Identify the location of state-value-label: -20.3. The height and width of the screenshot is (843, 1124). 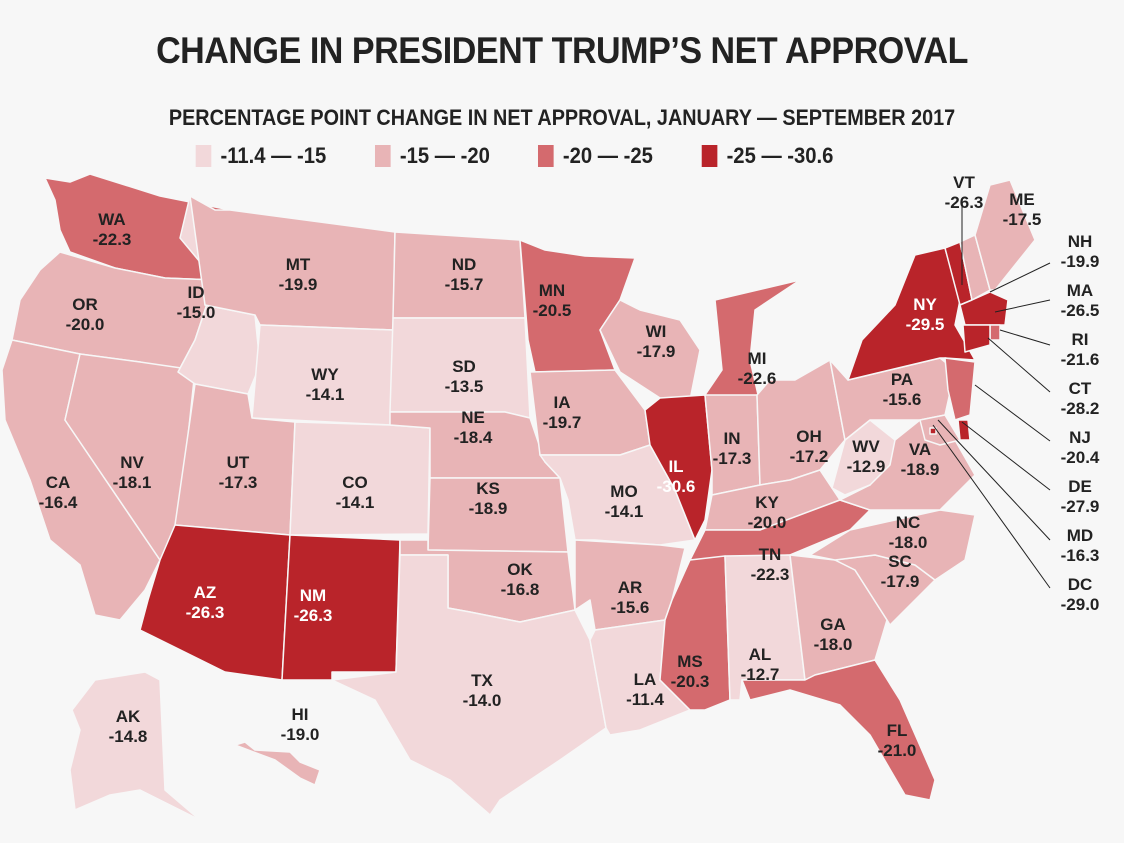
(690, 681).